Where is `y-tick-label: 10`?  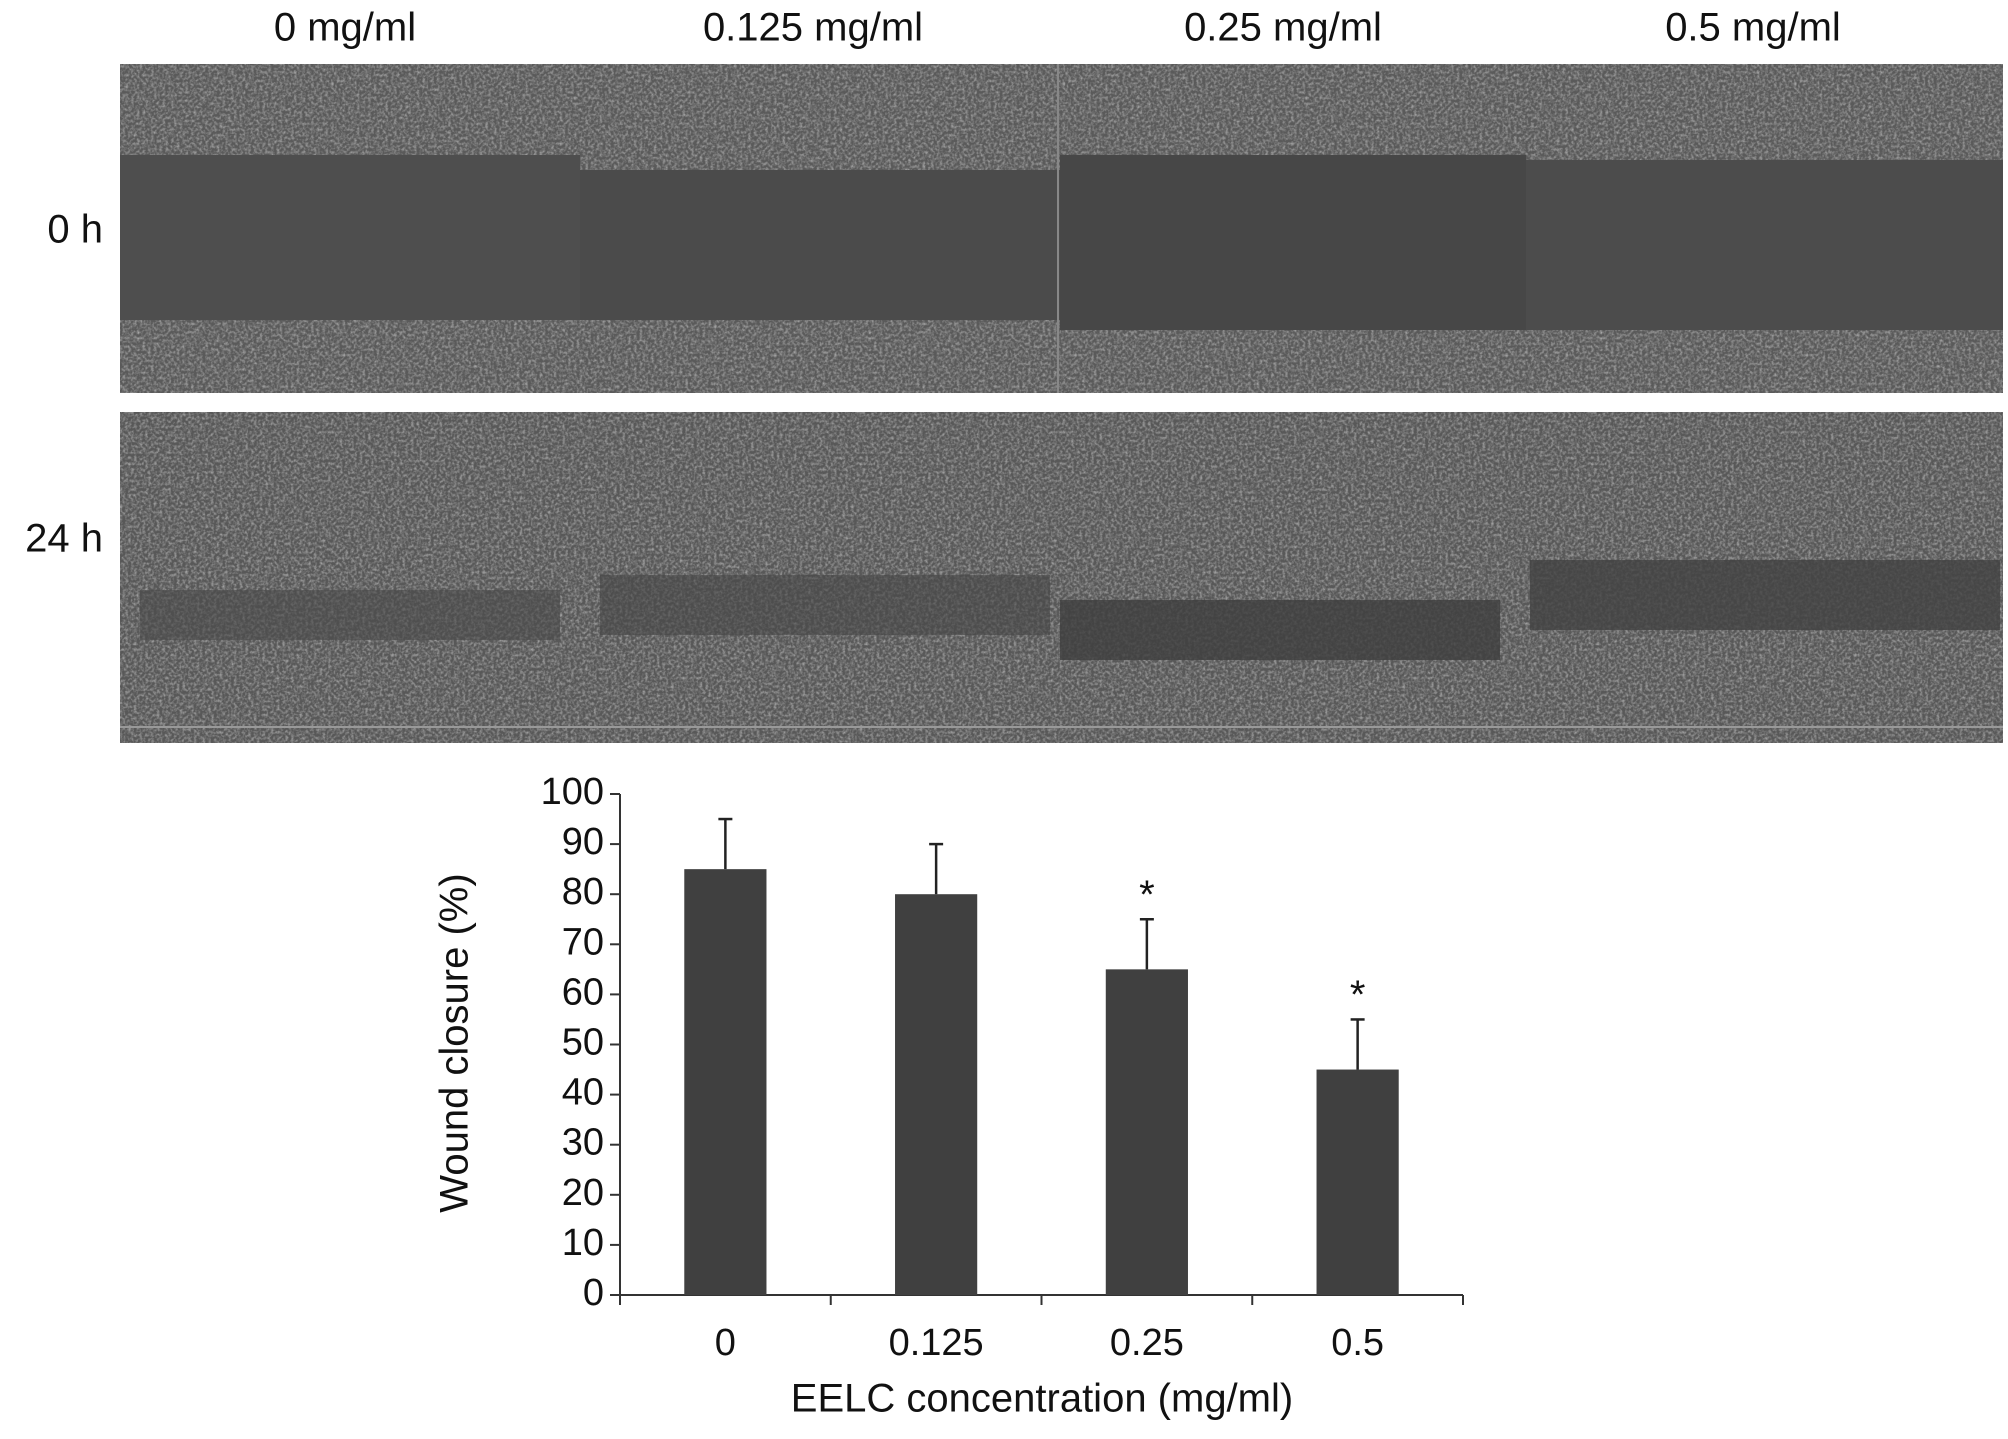 y-tick-label: 10 is located at coordinates (583, 1243).